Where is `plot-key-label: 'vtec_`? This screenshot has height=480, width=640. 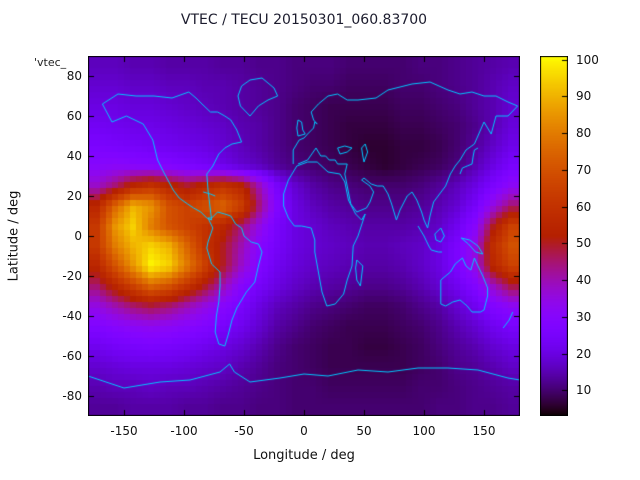
plot-key-label: 'vtec_ is located at coordinates (50, 62).